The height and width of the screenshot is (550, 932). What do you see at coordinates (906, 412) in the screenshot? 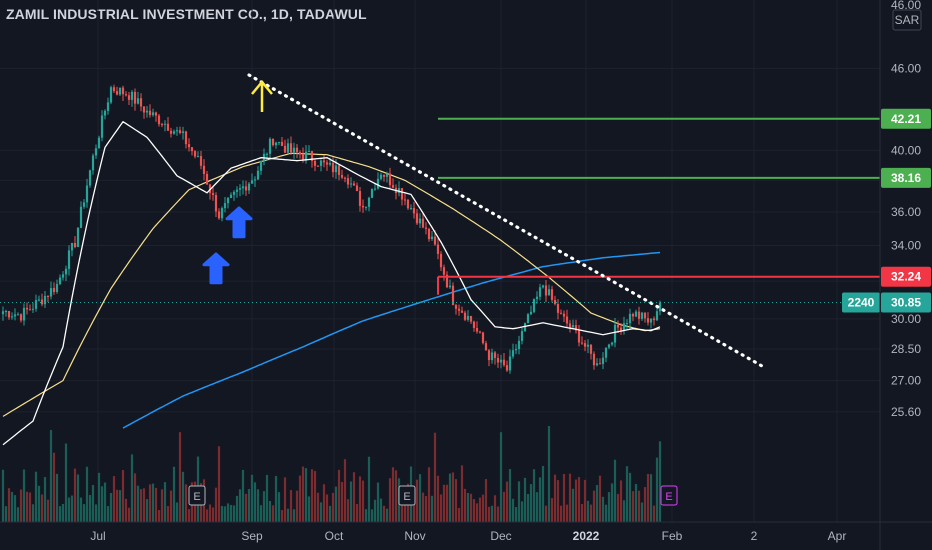
I see `y-tick-label: 25.60` at bounding box center [906, 412].